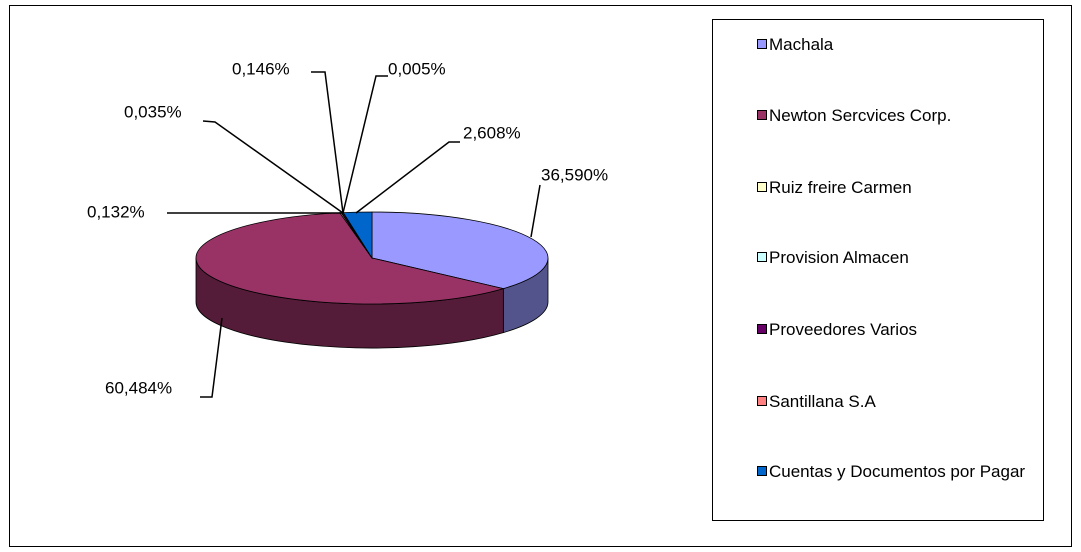  I want to click on legend-item: Ruiz freire Carmen, so click(840, 187).